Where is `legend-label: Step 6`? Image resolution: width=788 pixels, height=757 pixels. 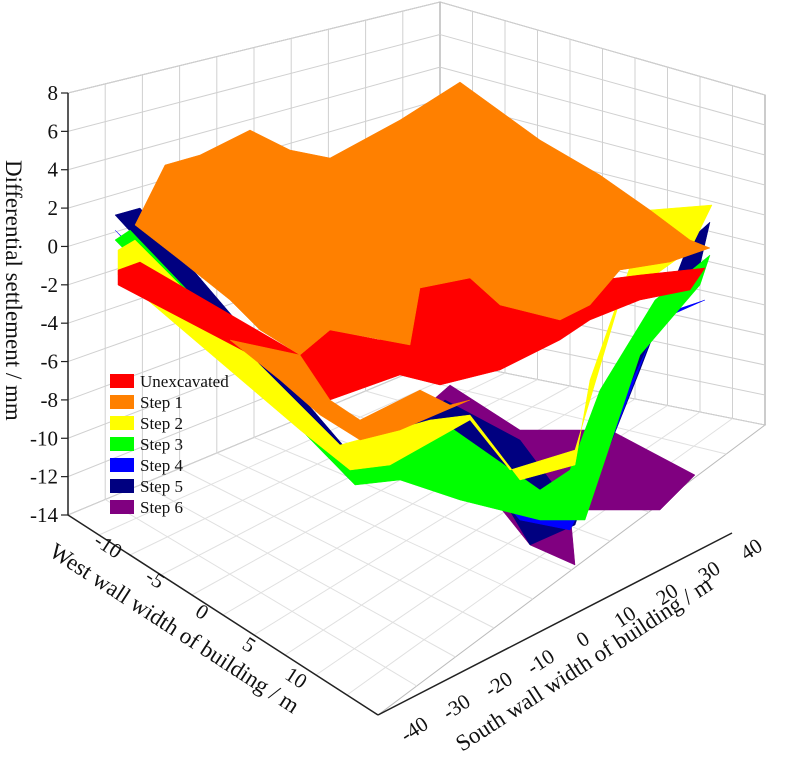 legend-label: Step 6 is located at coordinates (161, 507).